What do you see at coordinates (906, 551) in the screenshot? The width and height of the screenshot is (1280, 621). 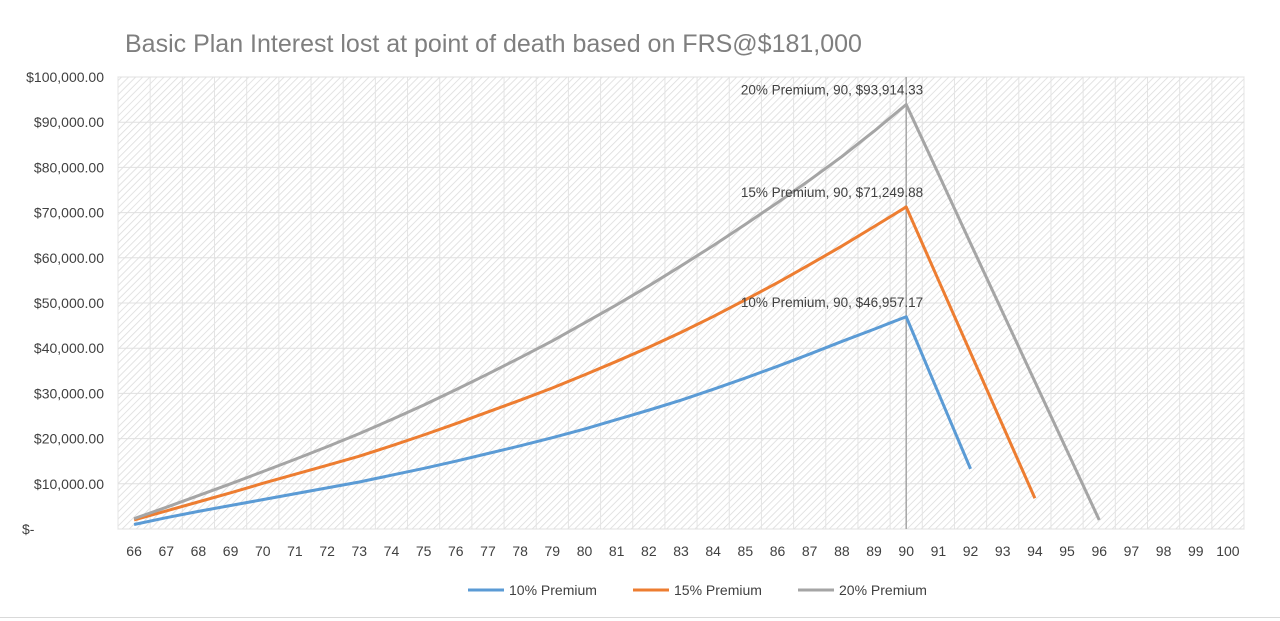 I see `x-tick-label: 90` at bounding box center [906, 551].